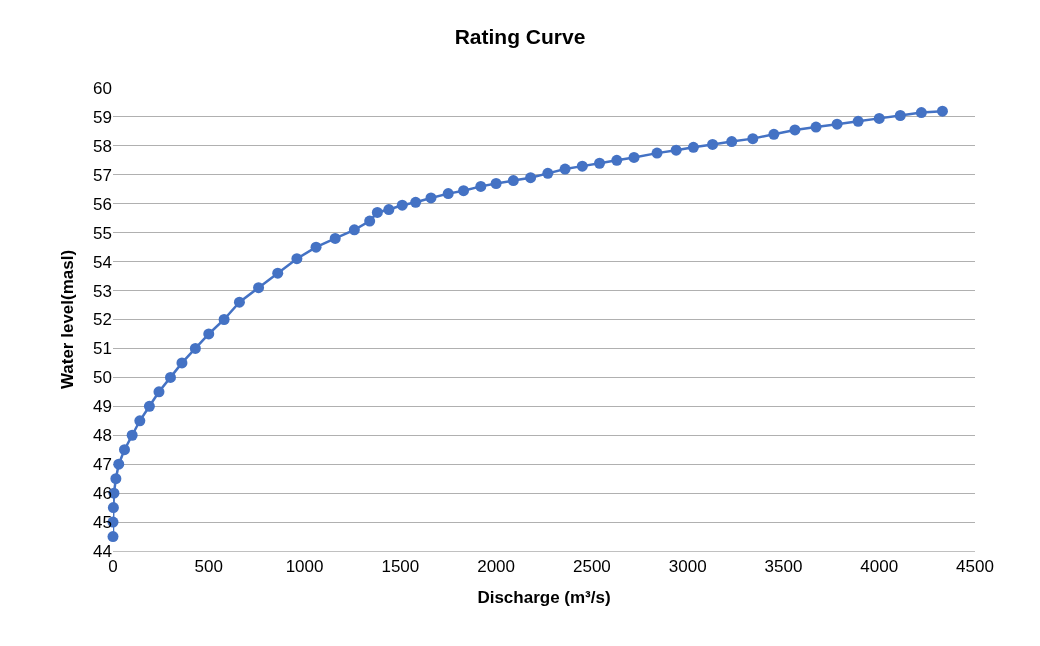 The image size is (1040, 646). What do you see at coordinates (102, 320) in the screenshot?
I see `y-tick-label: 52` at bounding box center [102, 320].